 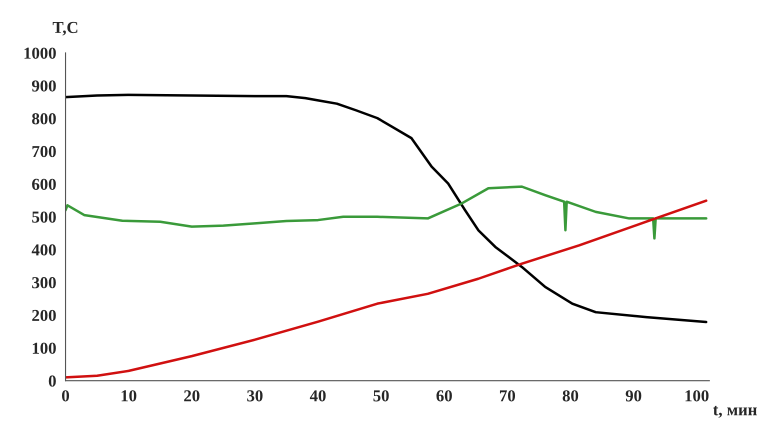 What do you see at coordinates (735, 412) in the screenshot?
I see `x-axis-title: t, мин` at bounding box center [735, 412].